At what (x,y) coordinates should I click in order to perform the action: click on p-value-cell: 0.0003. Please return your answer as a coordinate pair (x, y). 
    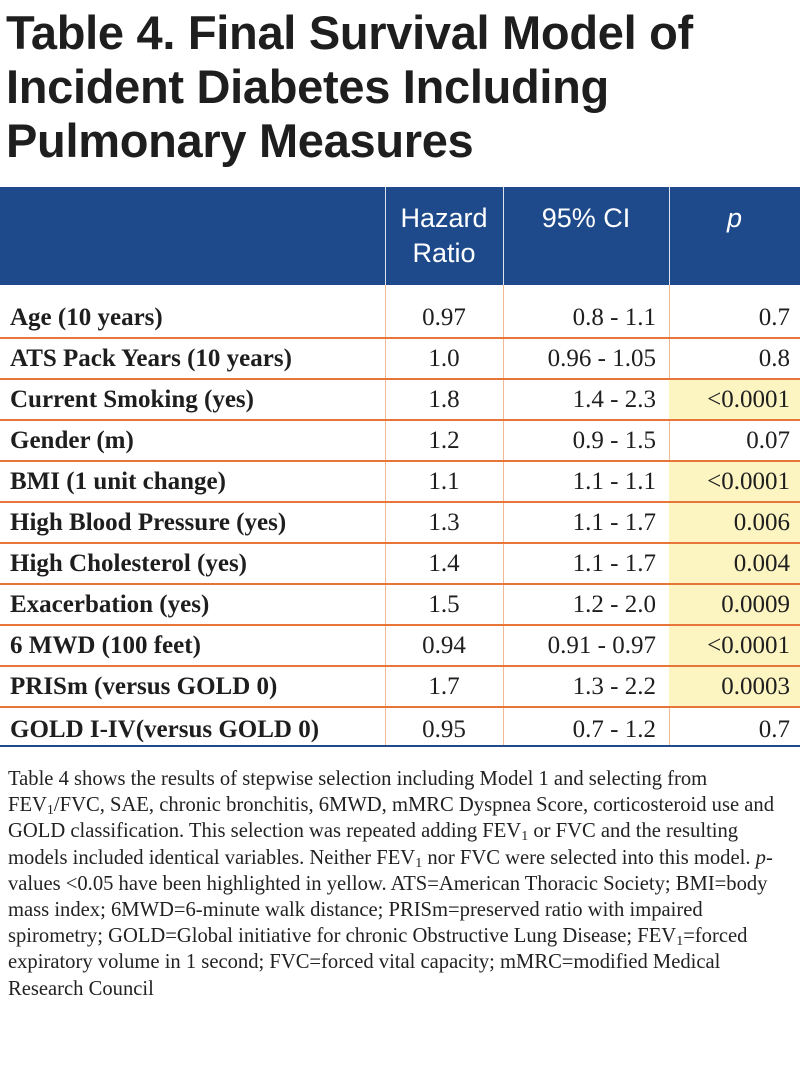
    Looking at the image, I should click on (734, 686).